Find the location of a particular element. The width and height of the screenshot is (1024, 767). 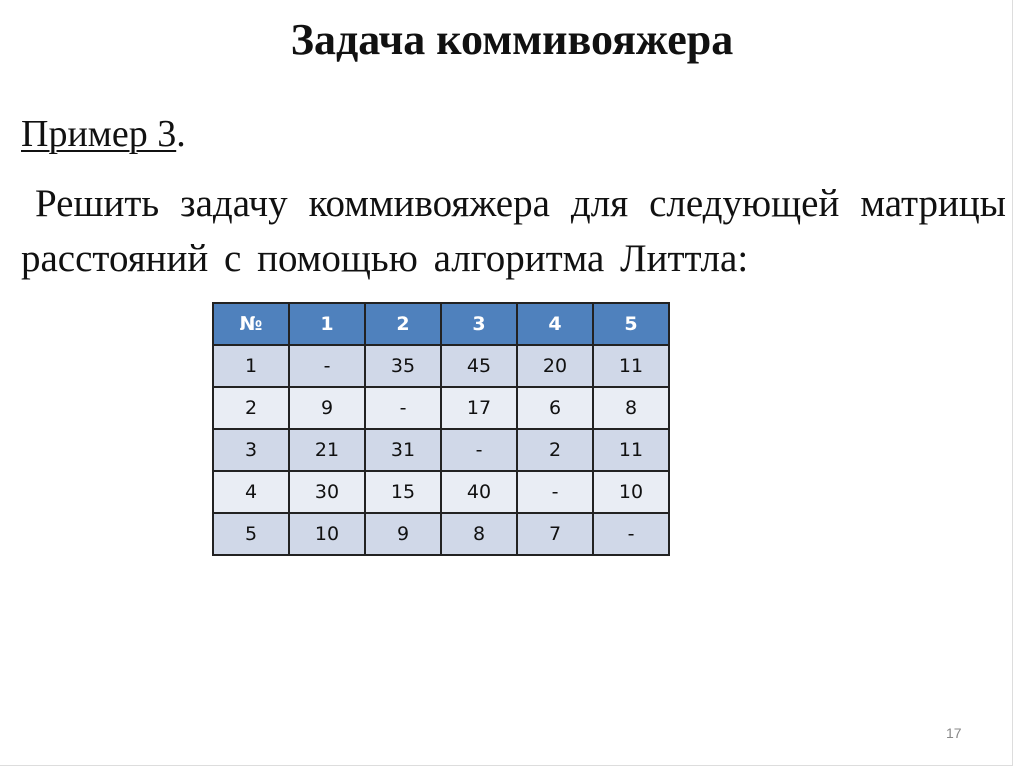

example-label: Пример 3 is located at coordinates (99, 134).